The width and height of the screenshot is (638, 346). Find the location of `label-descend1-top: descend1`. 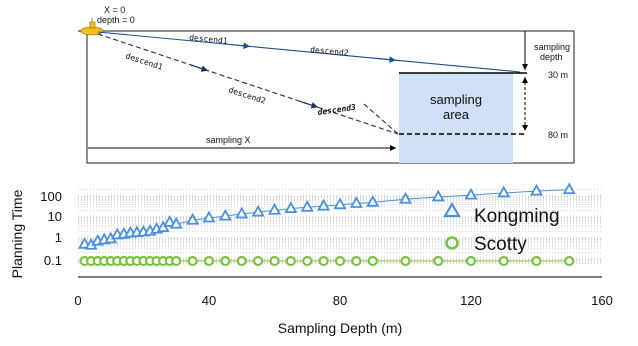

label-descend1-top: descend1 is located at coordinates (208, 39).